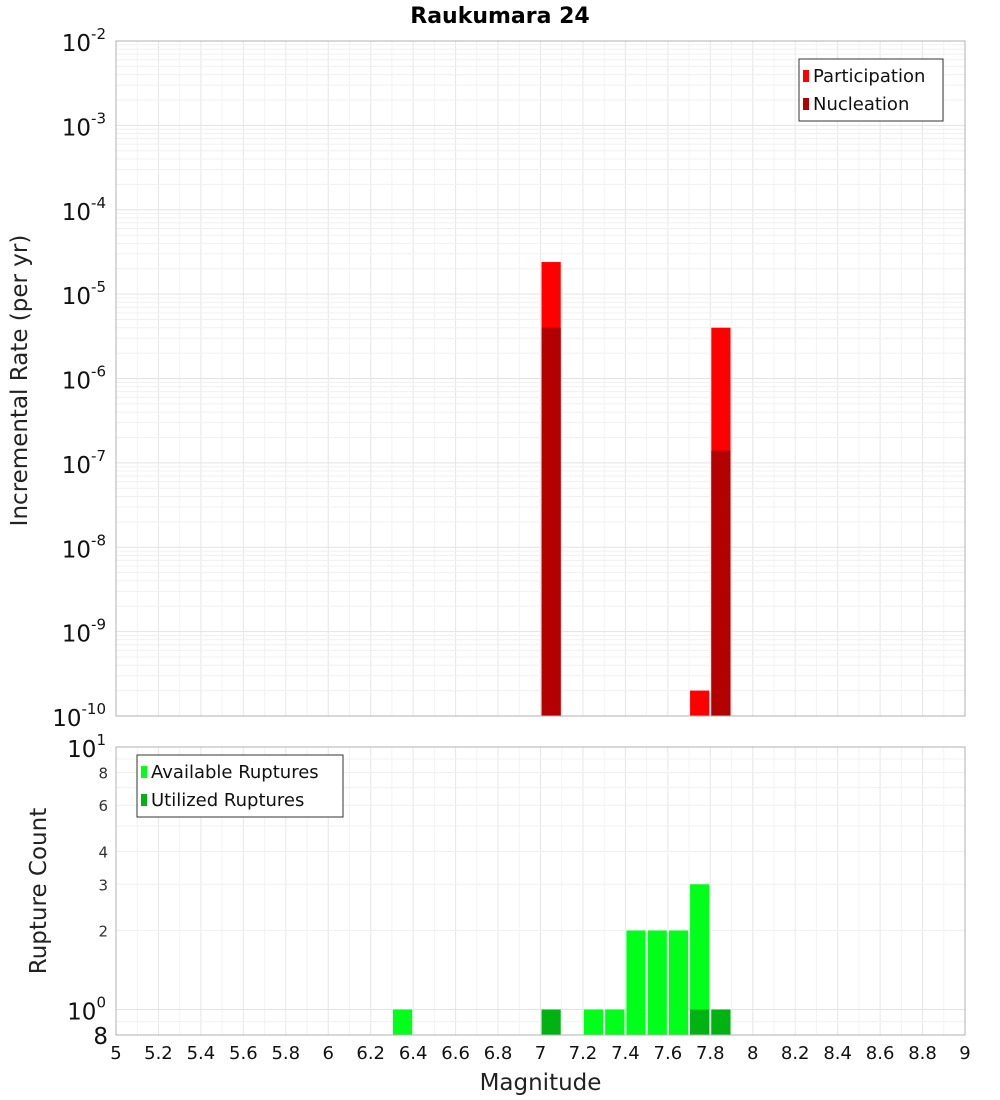 This screenshot has width=1000, height=1100. I want to click on x-axis-label: Magnitude, so click(541, 1083).